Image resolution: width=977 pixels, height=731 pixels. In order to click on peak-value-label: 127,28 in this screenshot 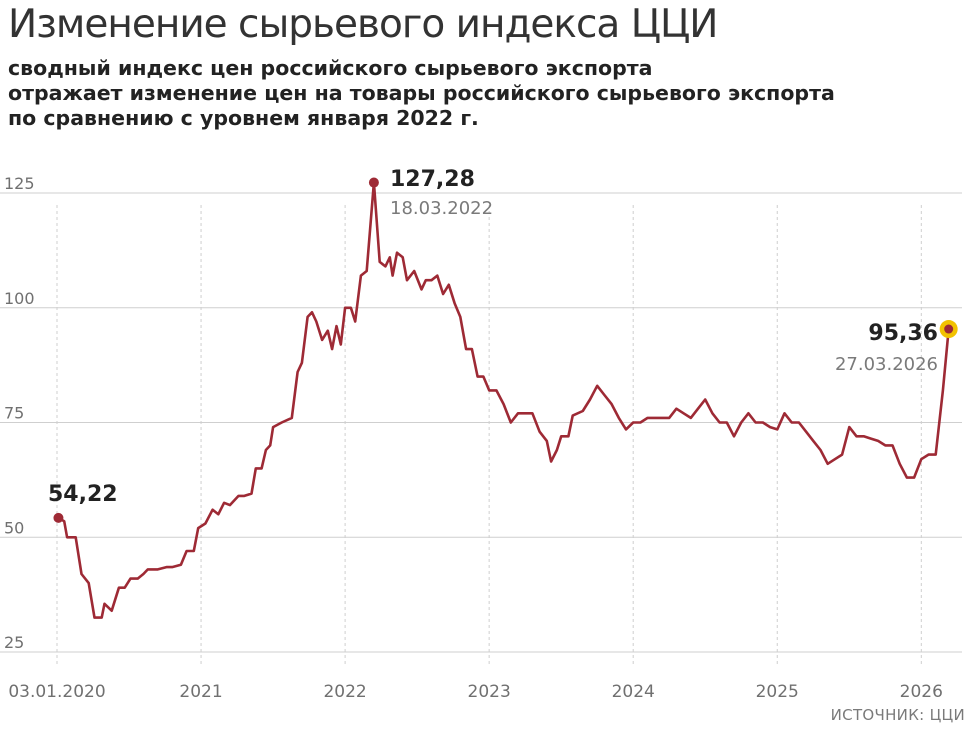, I will do `click(432, 179)`.